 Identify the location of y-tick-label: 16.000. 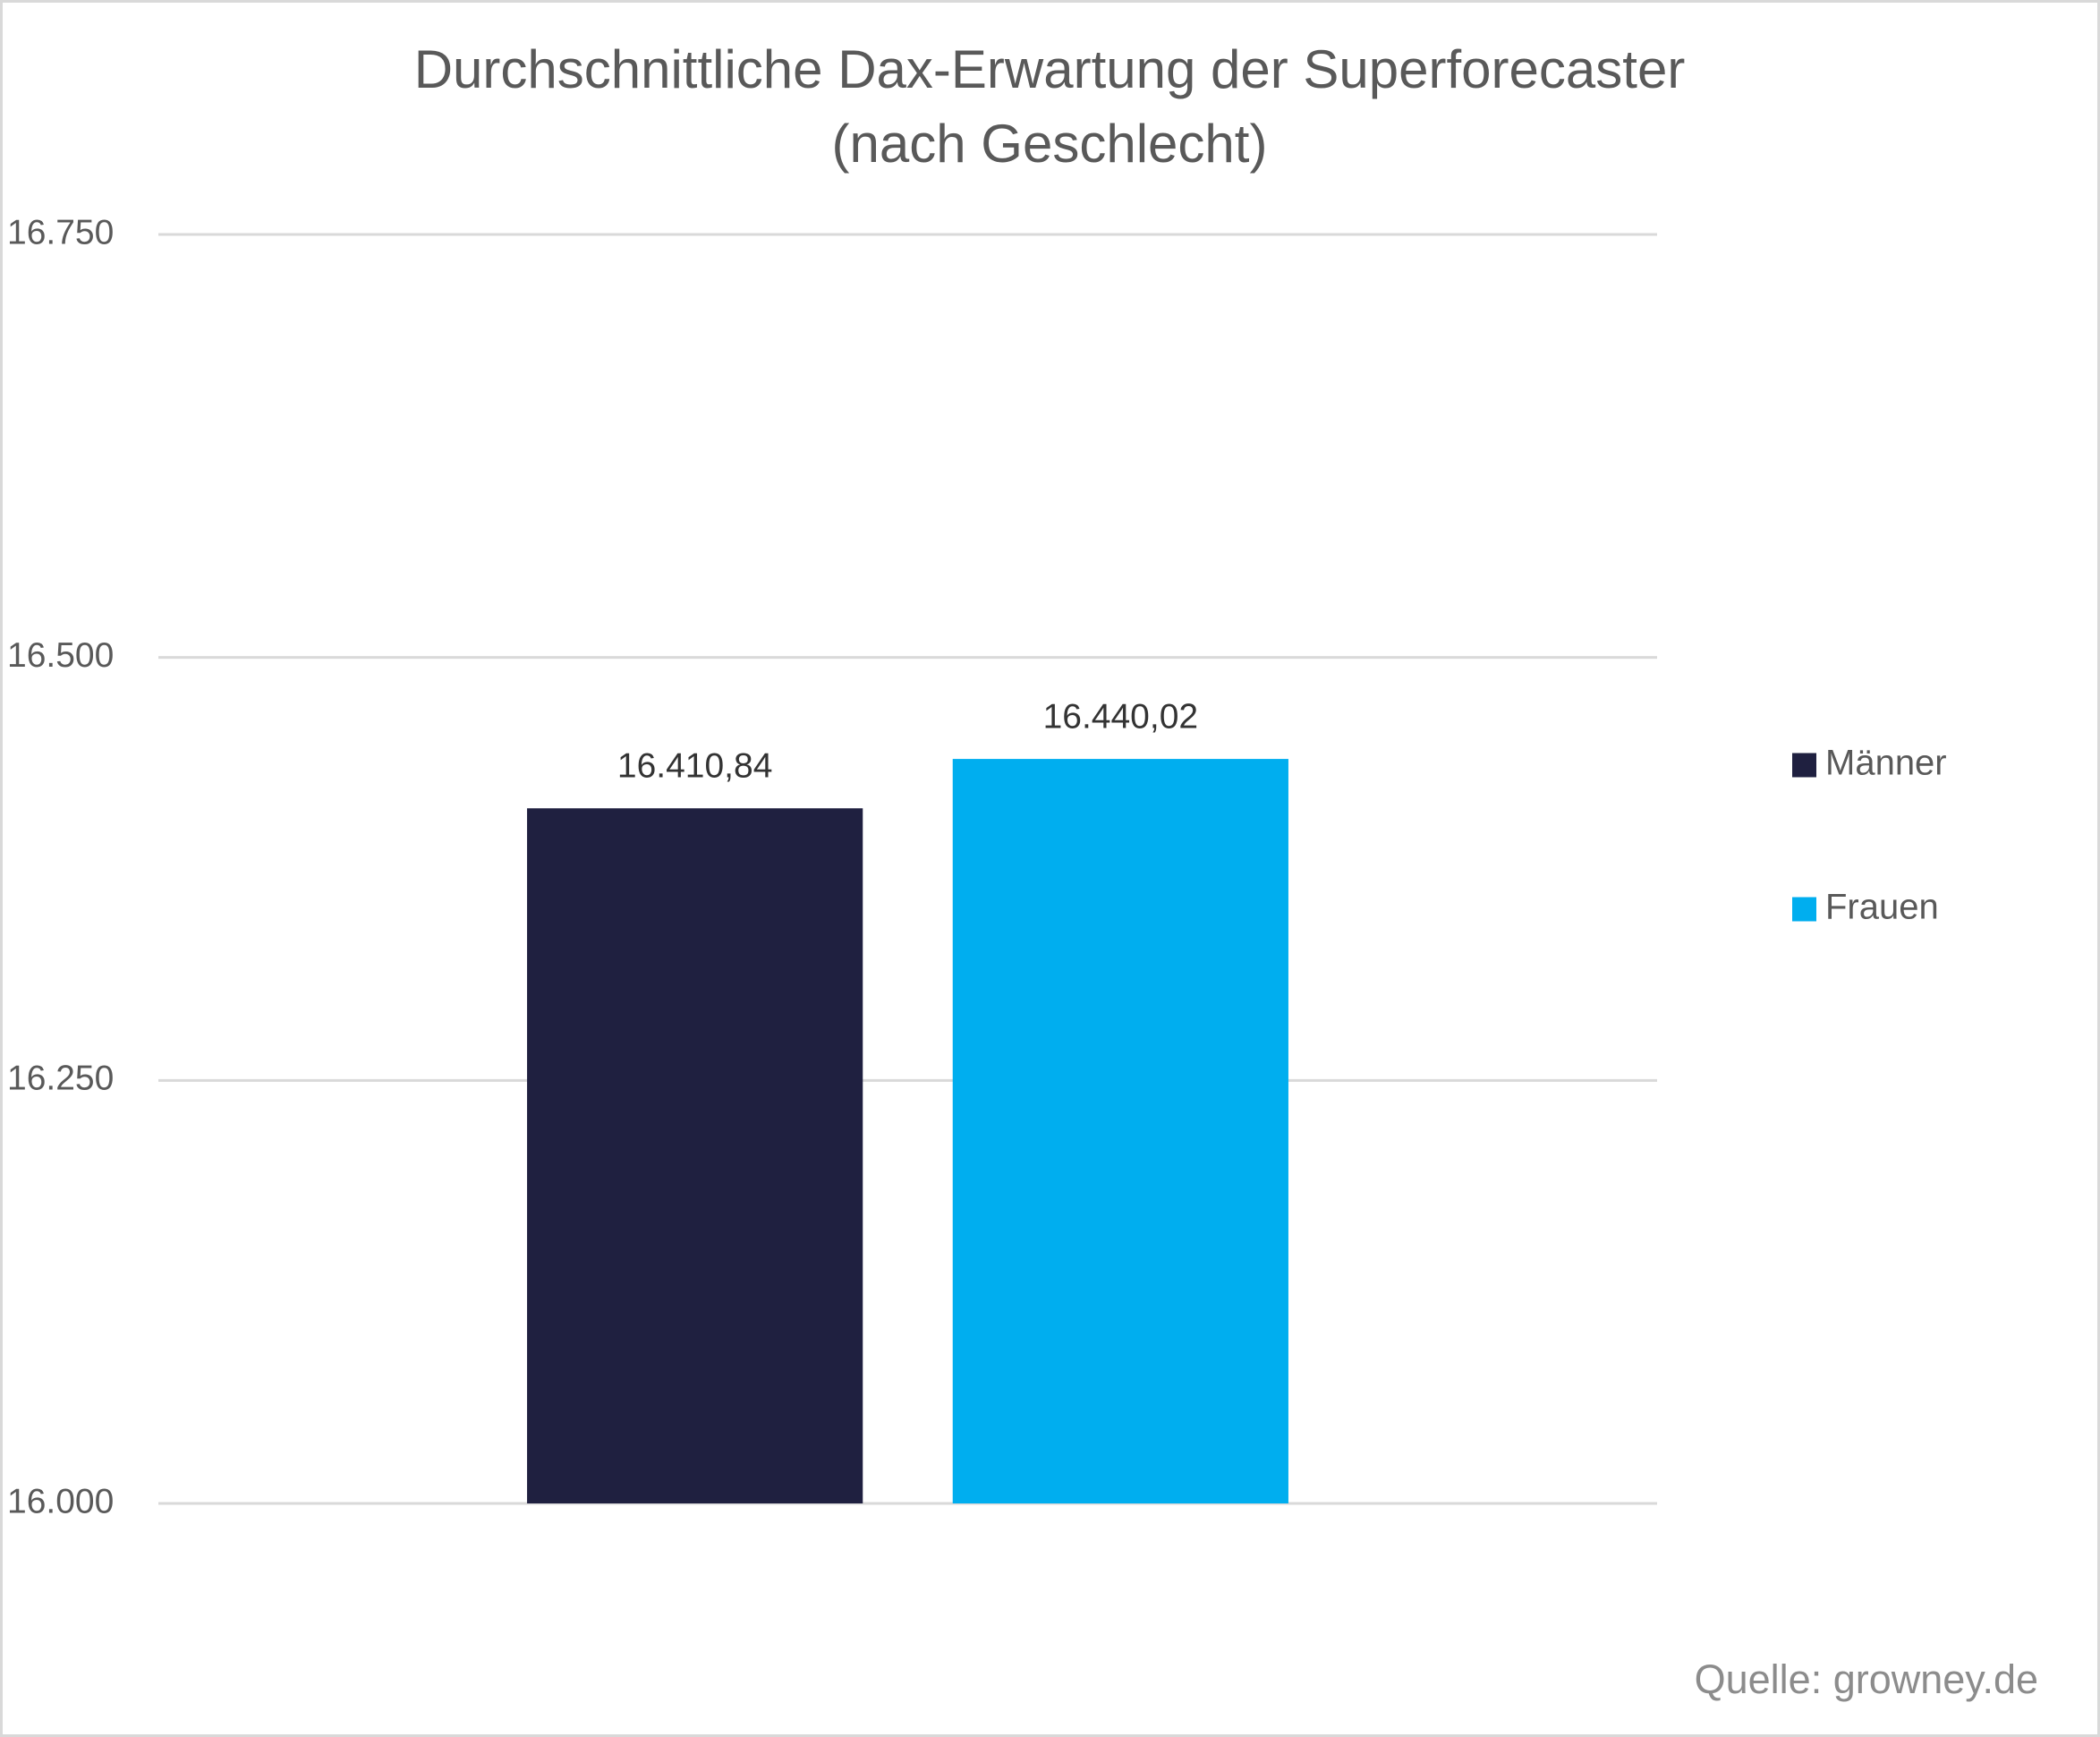
(60, 1501).